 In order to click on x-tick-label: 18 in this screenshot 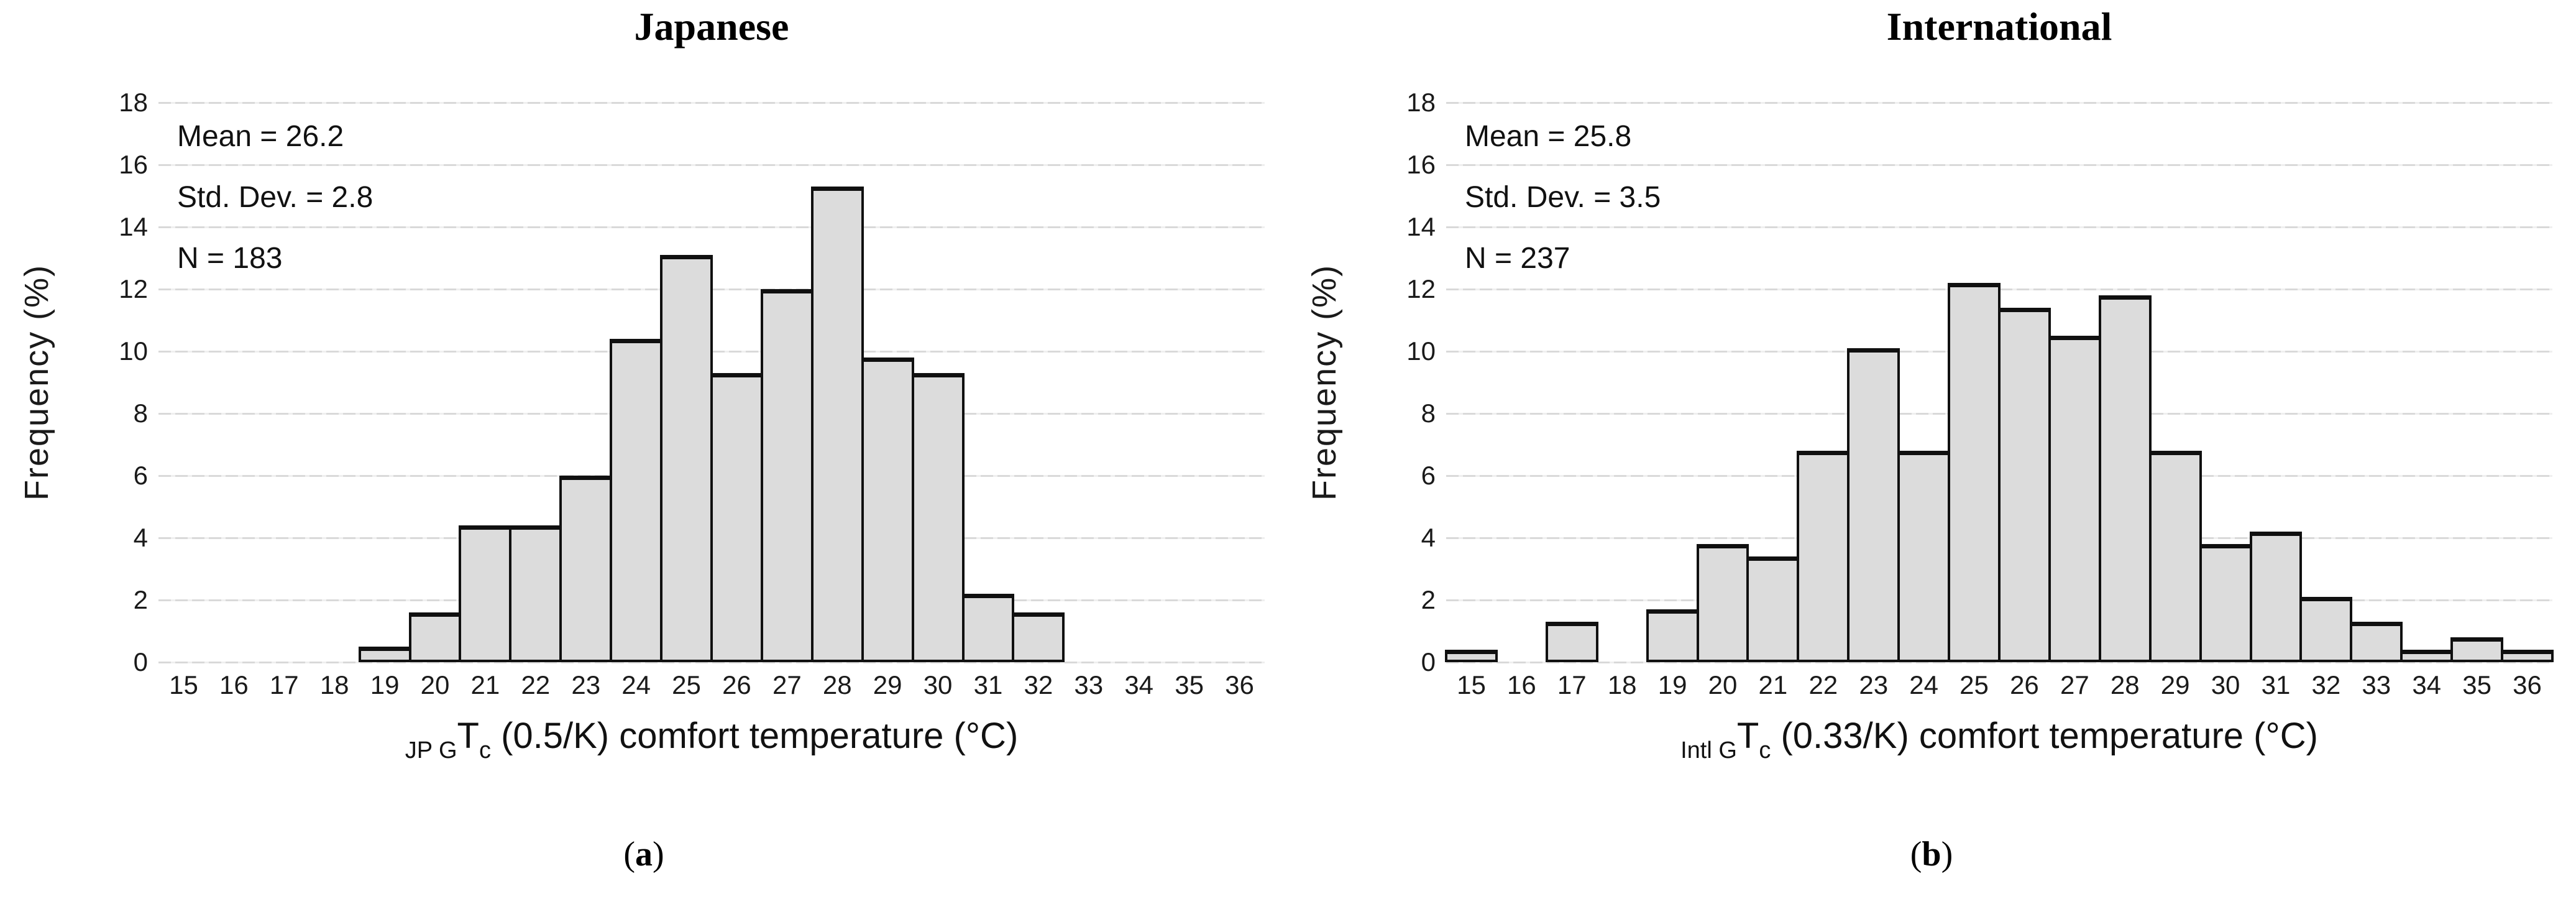, I will do `click(334, 684)`.